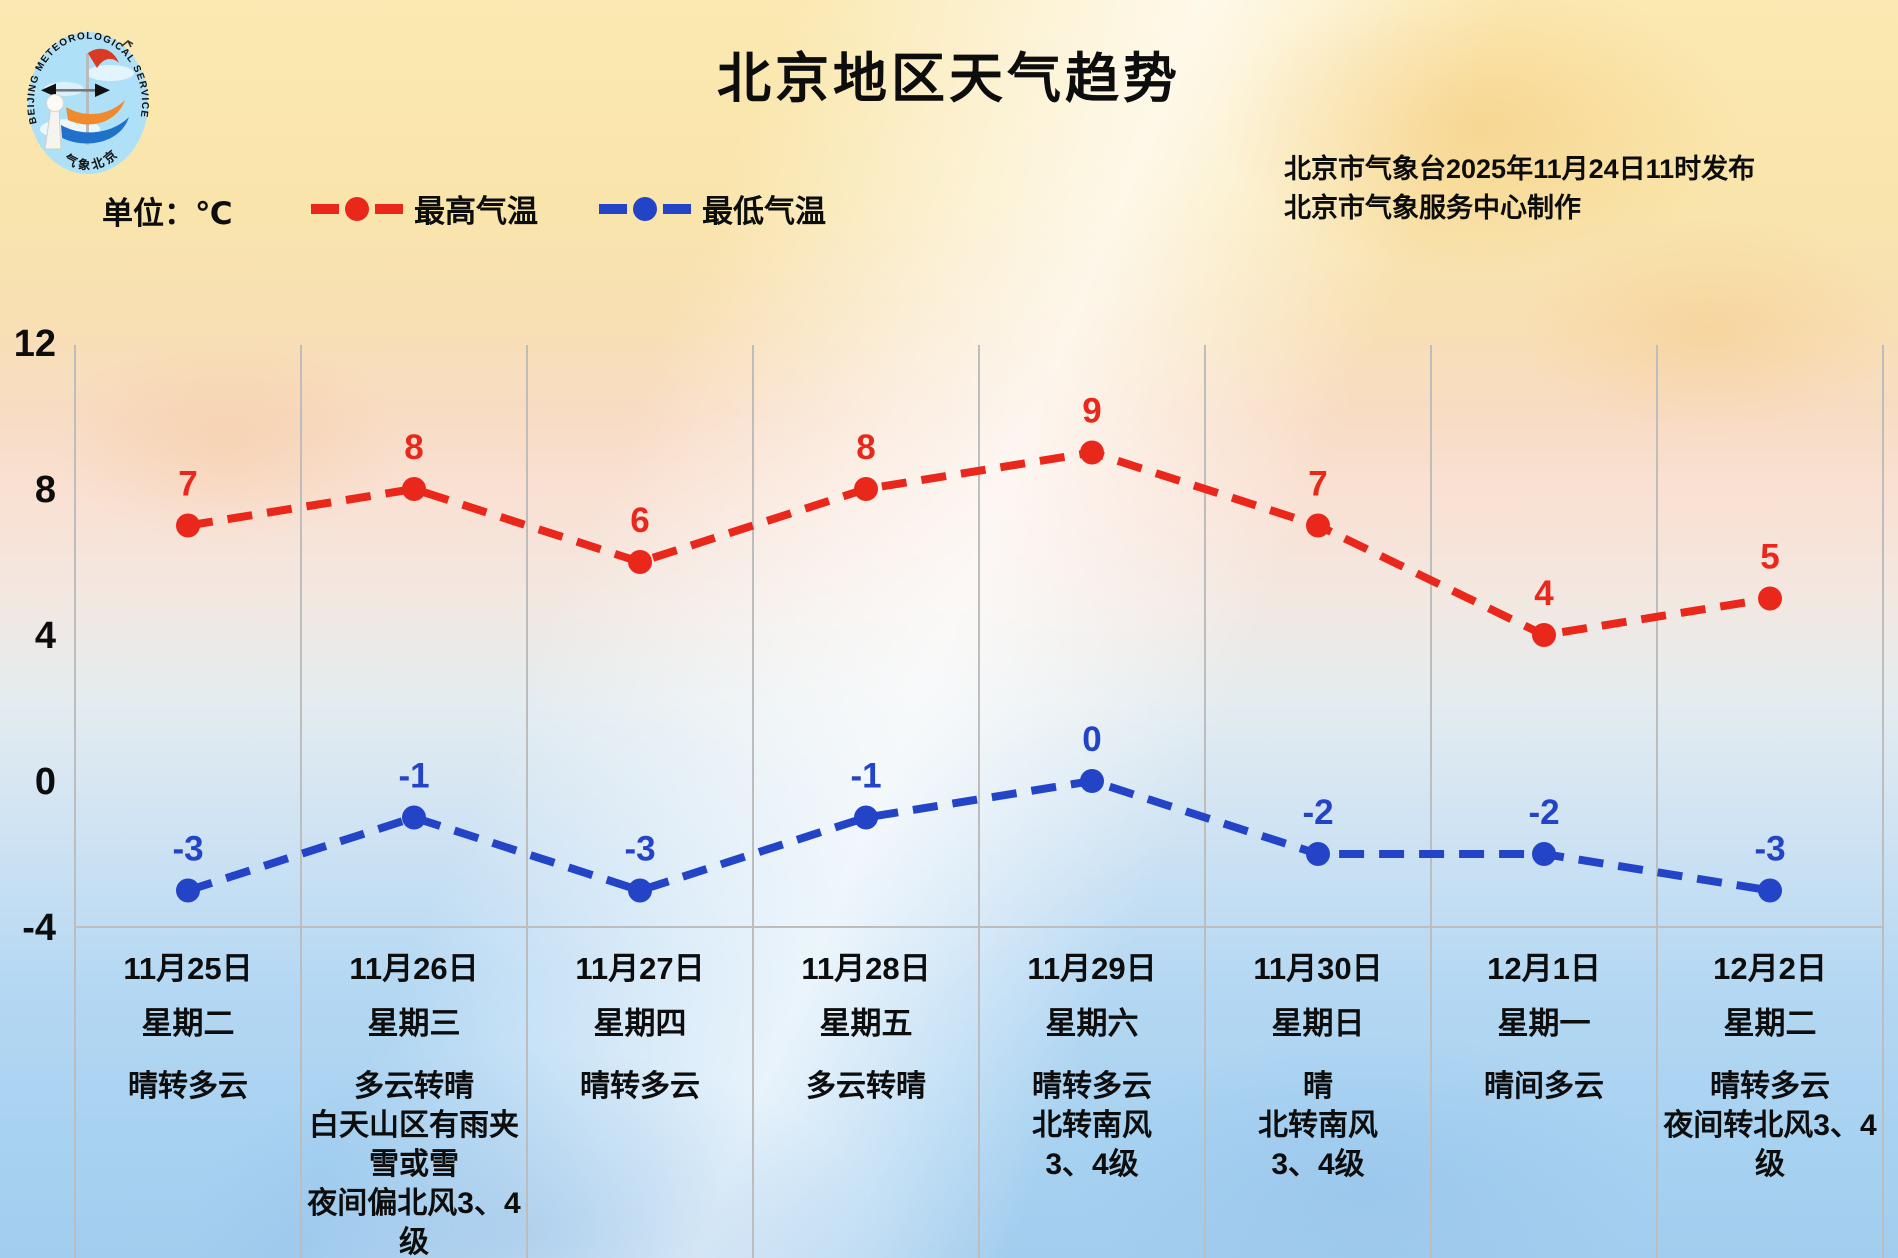  Describe the element at coordinates (1318, 1023) in the screenshot. I see `day-weekday-label: 星期日` at that location.